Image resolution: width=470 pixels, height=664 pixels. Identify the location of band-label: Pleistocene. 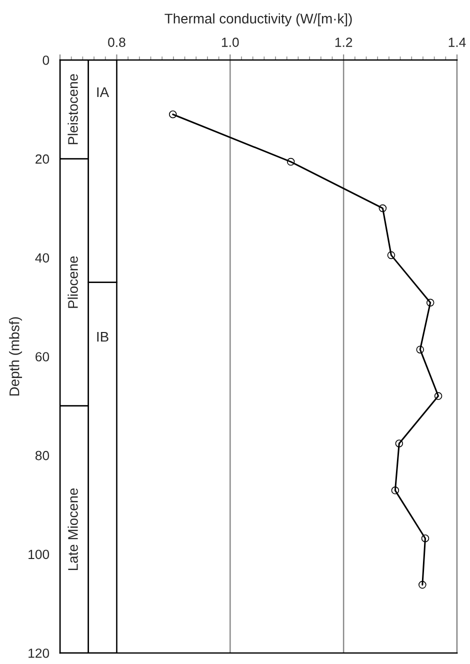
(73, 109).